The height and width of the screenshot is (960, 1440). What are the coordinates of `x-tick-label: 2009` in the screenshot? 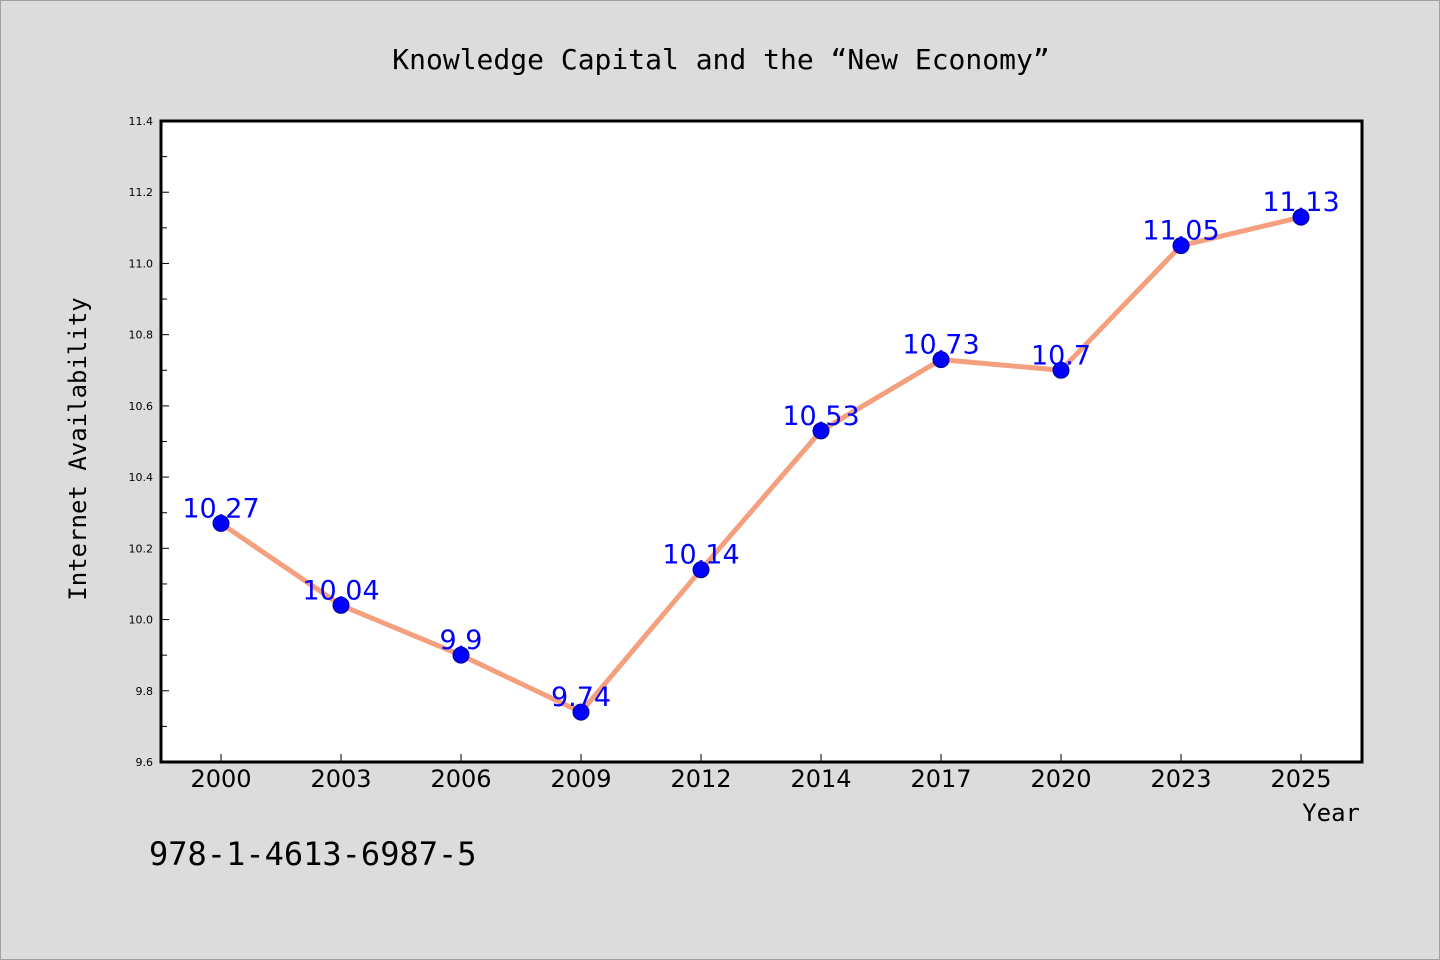 It's located at (580, 779).